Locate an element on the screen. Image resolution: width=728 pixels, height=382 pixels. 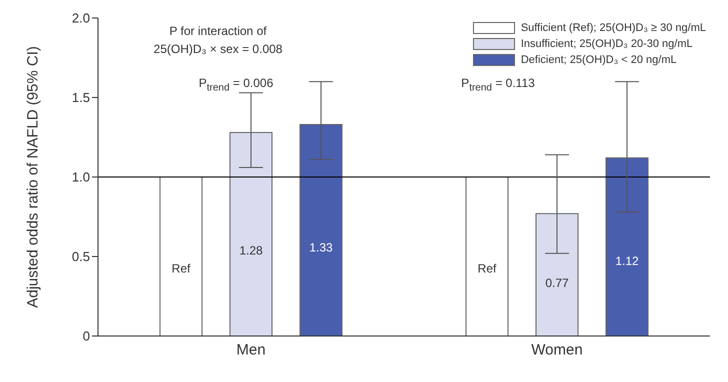
data-label: 1.28 is located at coordinates (251, 251).